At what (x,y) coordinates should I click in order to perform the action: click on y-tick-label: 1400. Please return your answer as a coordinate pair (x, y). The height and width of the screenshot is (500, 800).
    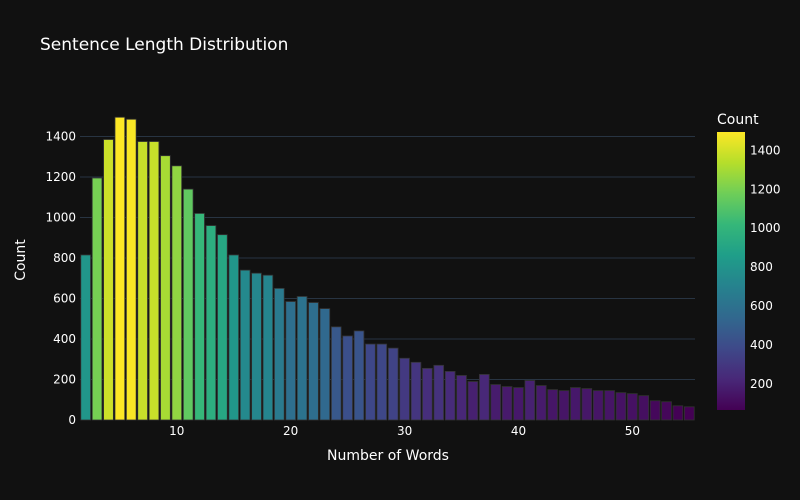
    Looking at the image, I should click on (60, 136).